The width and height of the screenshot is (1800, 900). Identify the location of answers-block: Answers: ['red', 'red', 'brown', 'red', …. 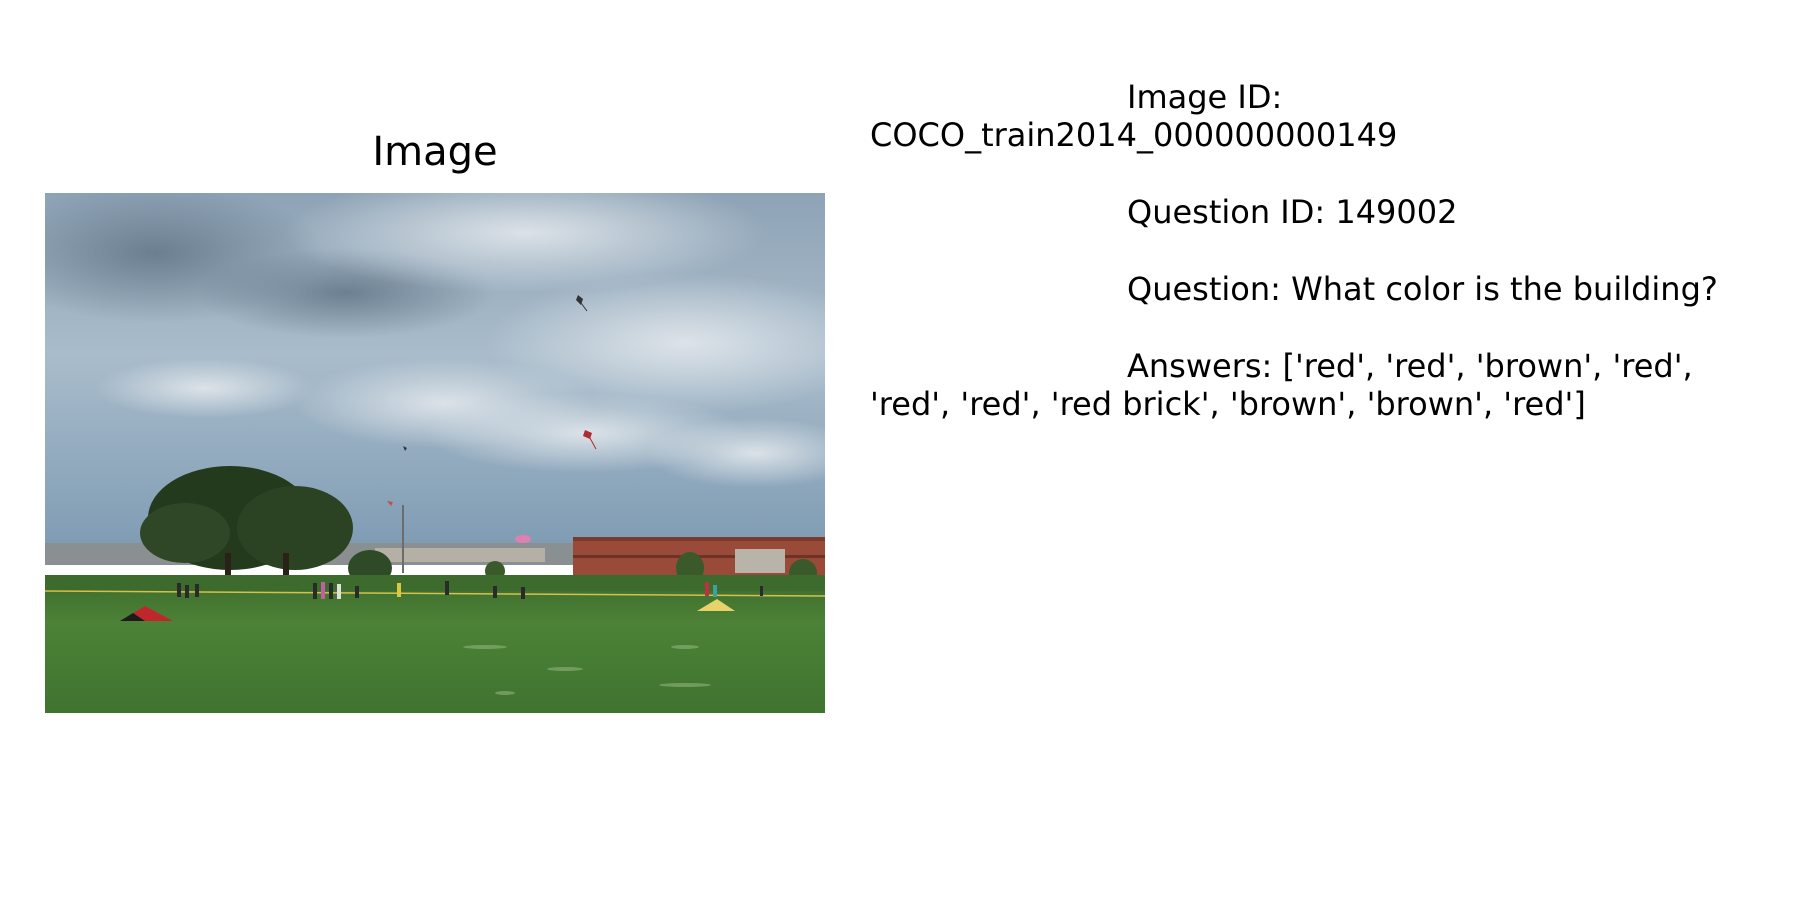
(1320, 385).